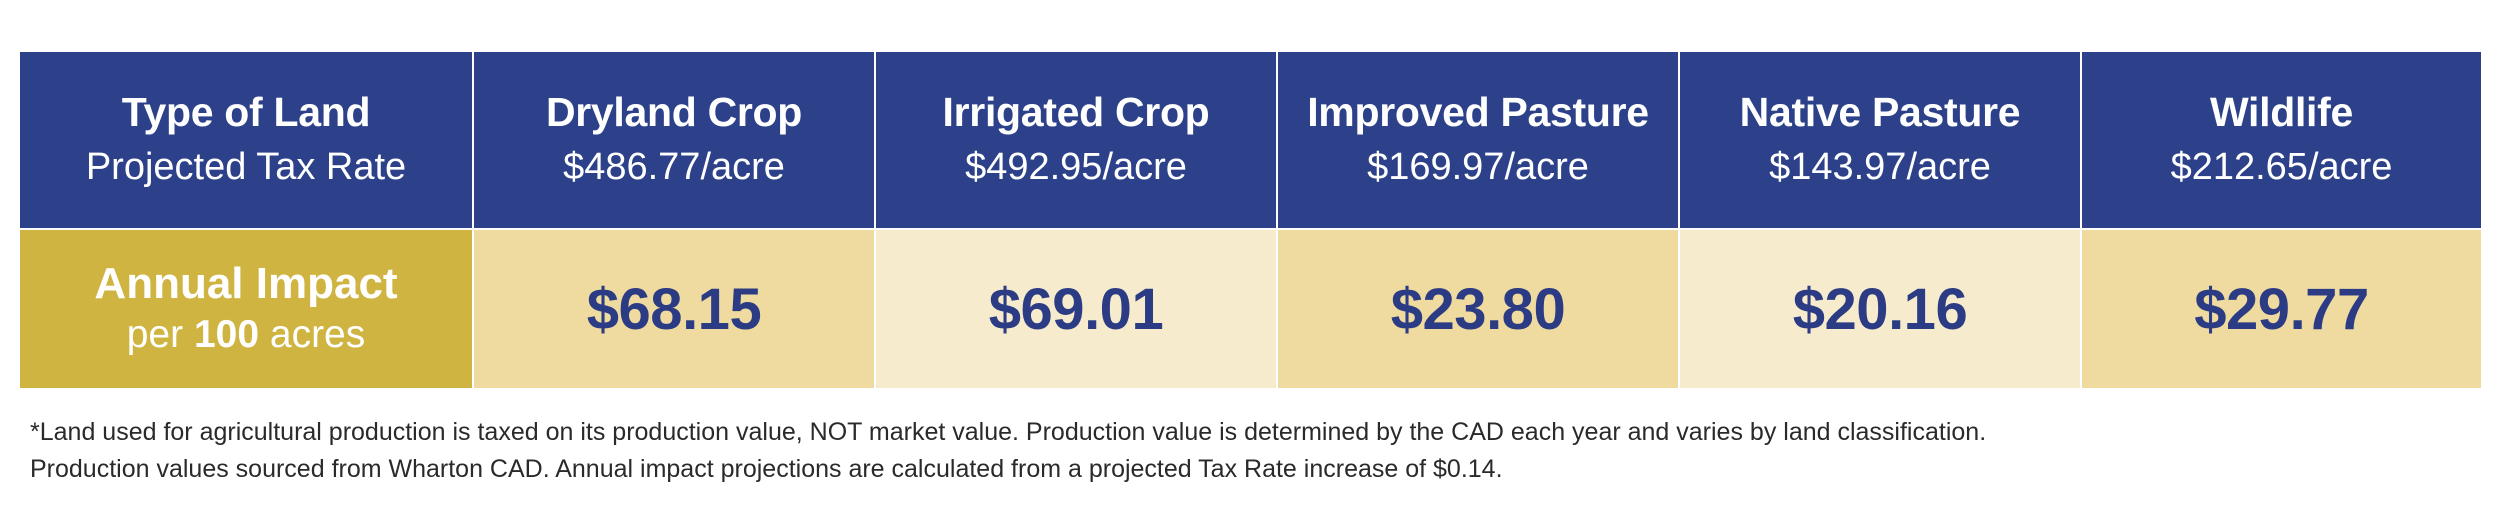 The width and height of the screenshot is (2500, 518). Describe the element at coordinates (155, 335) in the screenshot. I see `per-text: per` at that location.